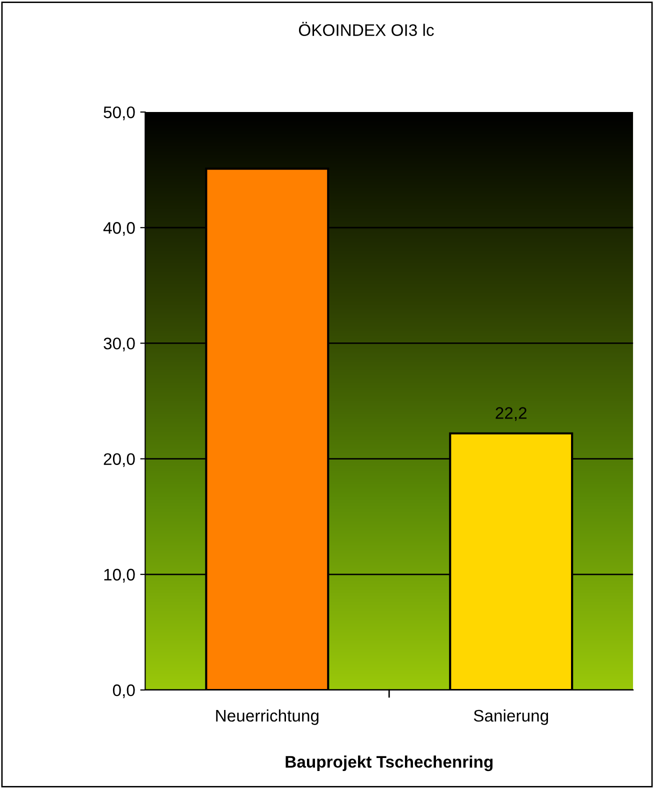  What do you see at coordinates (119, 345) in the screenshot?
I see `y-tick-label: 30,0` at bounding box center [119, 345].